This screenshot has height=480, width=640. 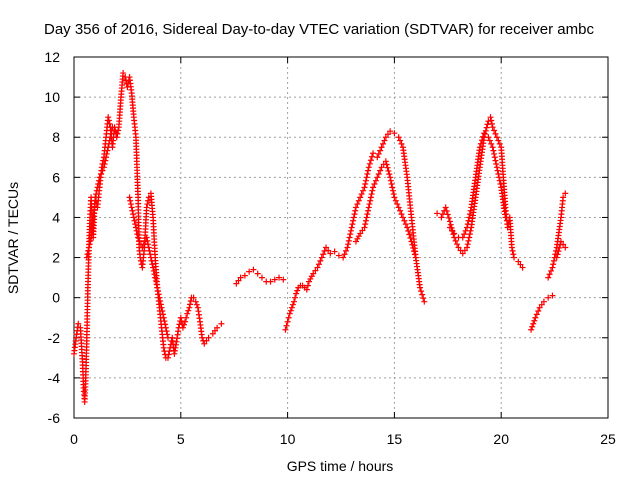 I want to click on y-tick-label: 2, so click(x=56, y=258).